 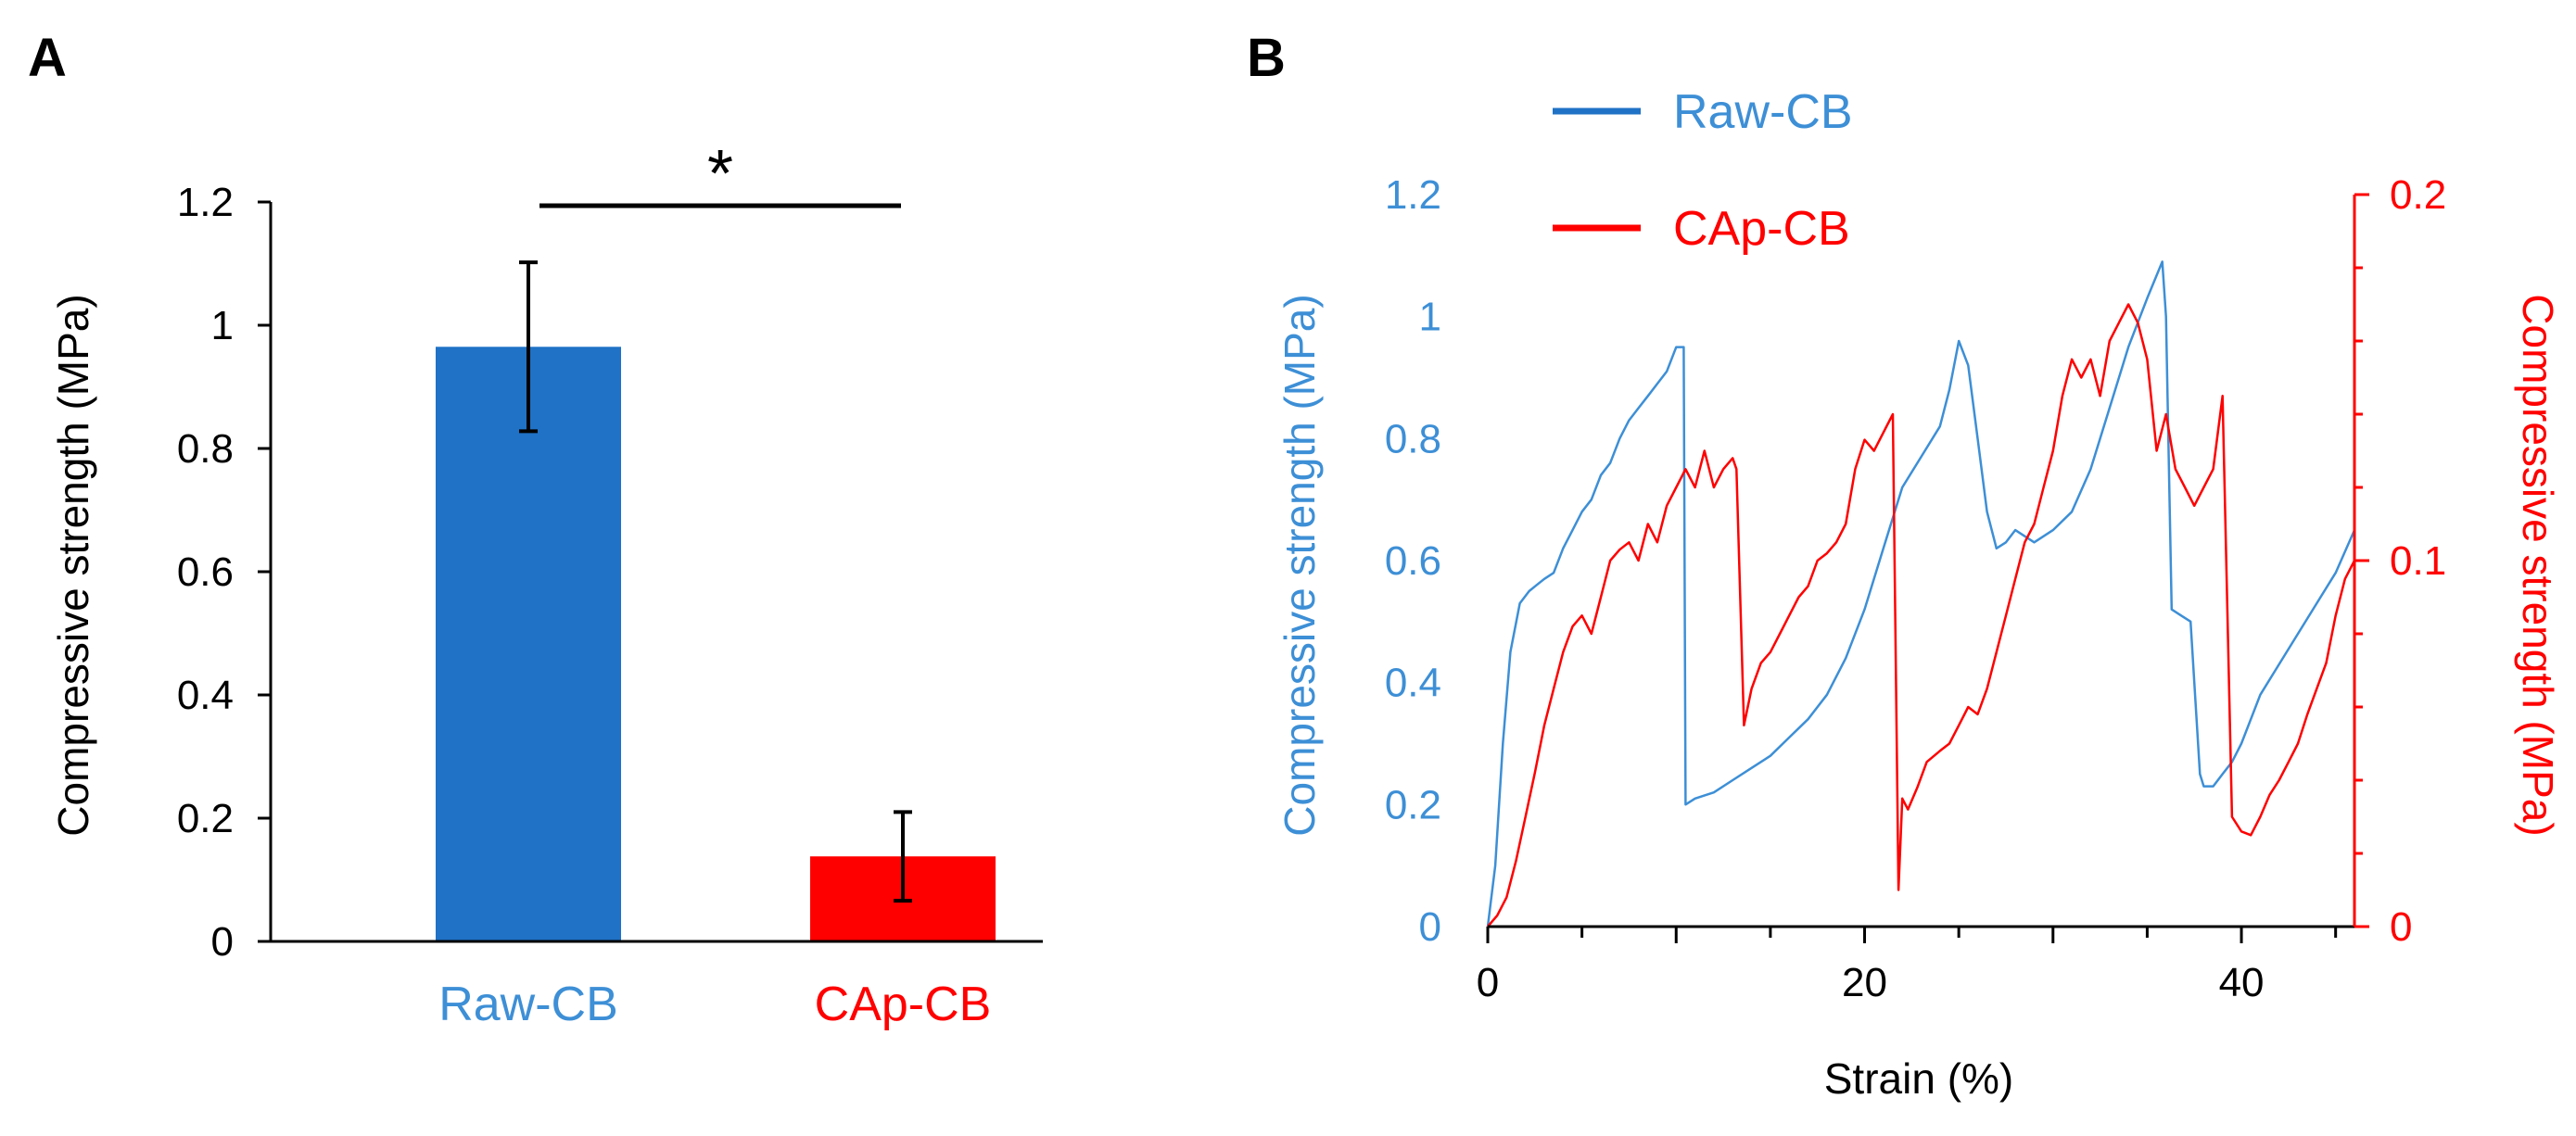 What do you see at coordinates (716, 600) in the screenshot?
I see `a-bars` at bounding box center [716, 600].